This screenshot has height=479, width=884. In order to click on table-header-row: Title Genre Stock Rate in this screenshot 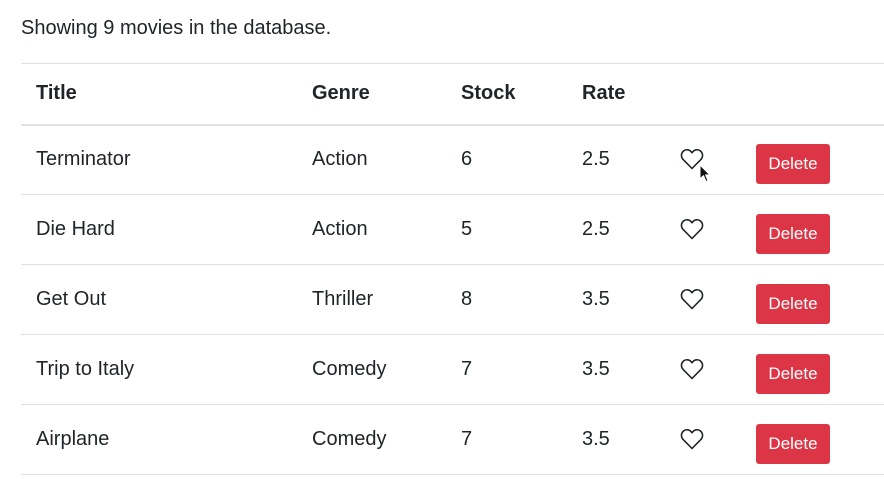, I will do `click(452, 94)`.